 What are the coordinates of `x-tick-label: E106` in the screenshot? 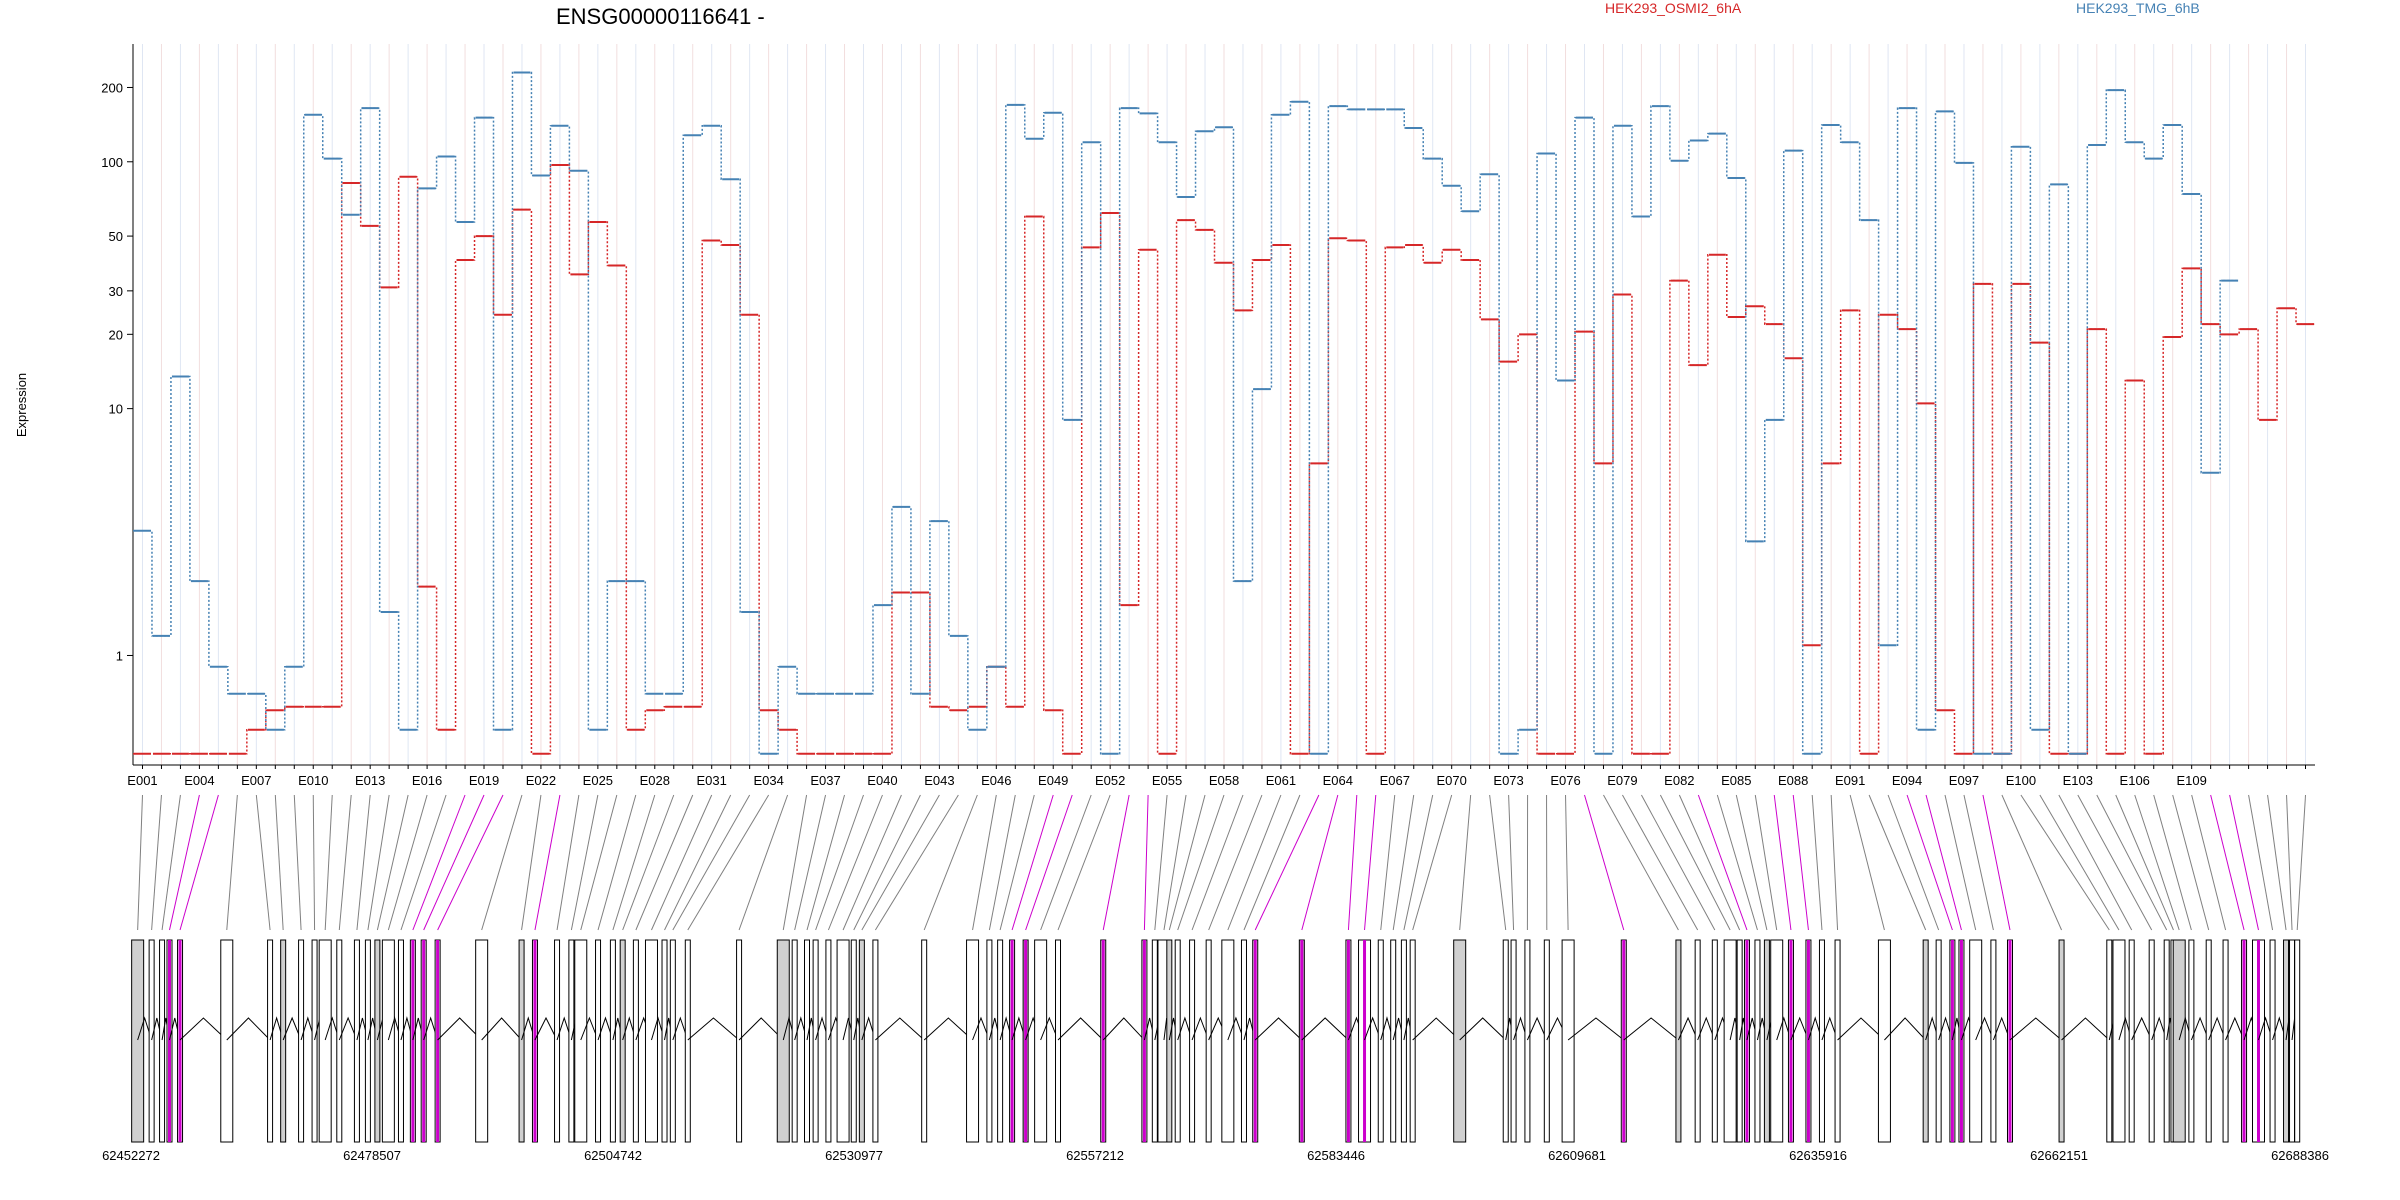 It's located at (2135, 780).